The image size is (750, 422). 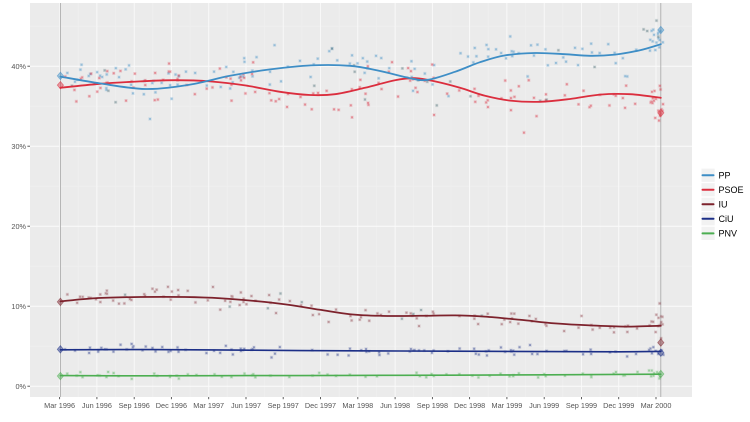 What do you see at coordinates (208, 405) in the screenshot?
I see `svg-text: Mar 1997` at bounding box center [208, 405].